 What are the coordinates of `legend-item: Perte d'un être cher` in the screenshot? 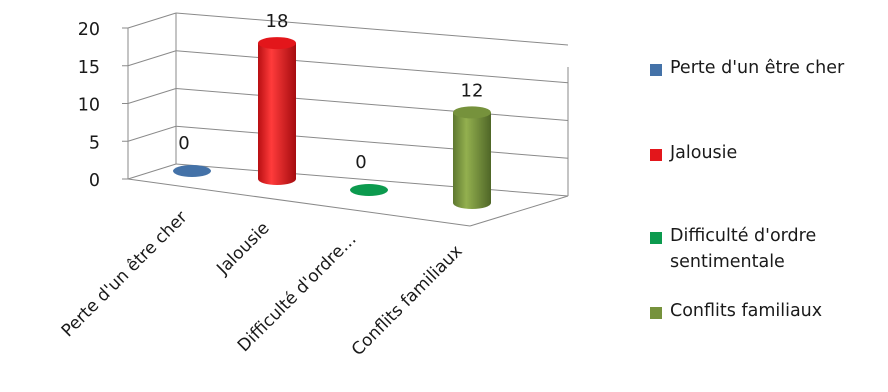 It's located at (767, 69).